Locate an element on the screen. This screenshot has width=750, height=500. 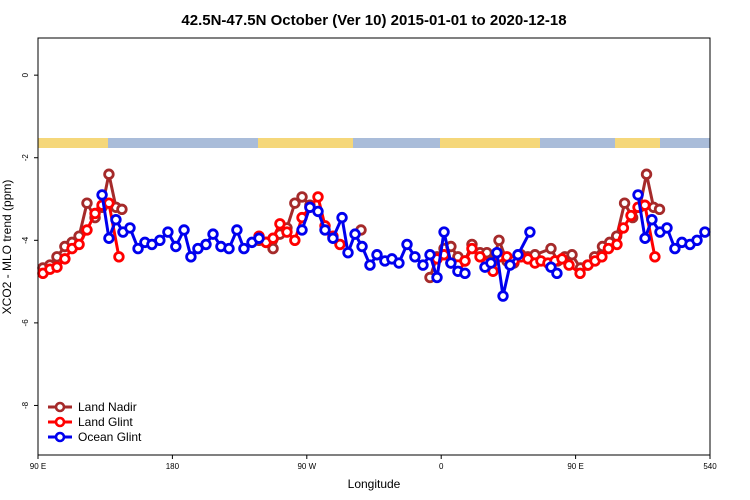
x-tick-label: 90 W is located at coordinates (306, 466).